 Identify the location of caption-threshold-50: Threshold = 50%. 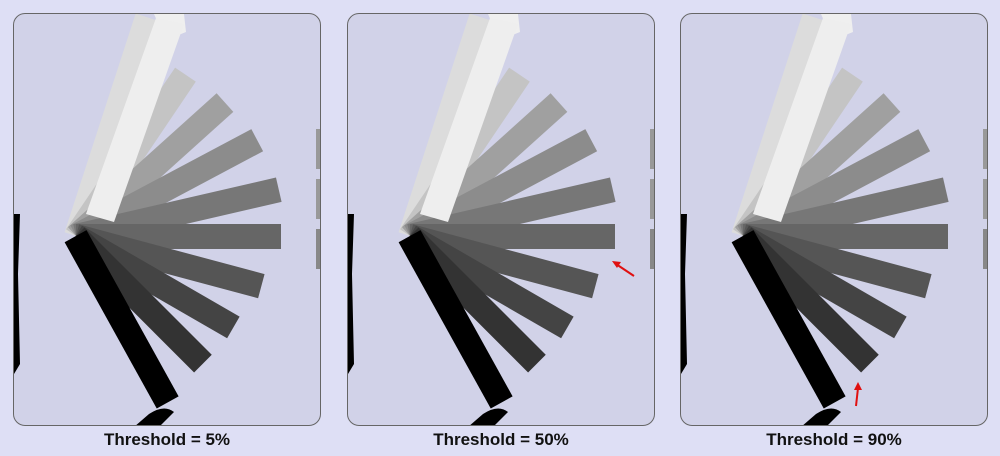
(501, 439).